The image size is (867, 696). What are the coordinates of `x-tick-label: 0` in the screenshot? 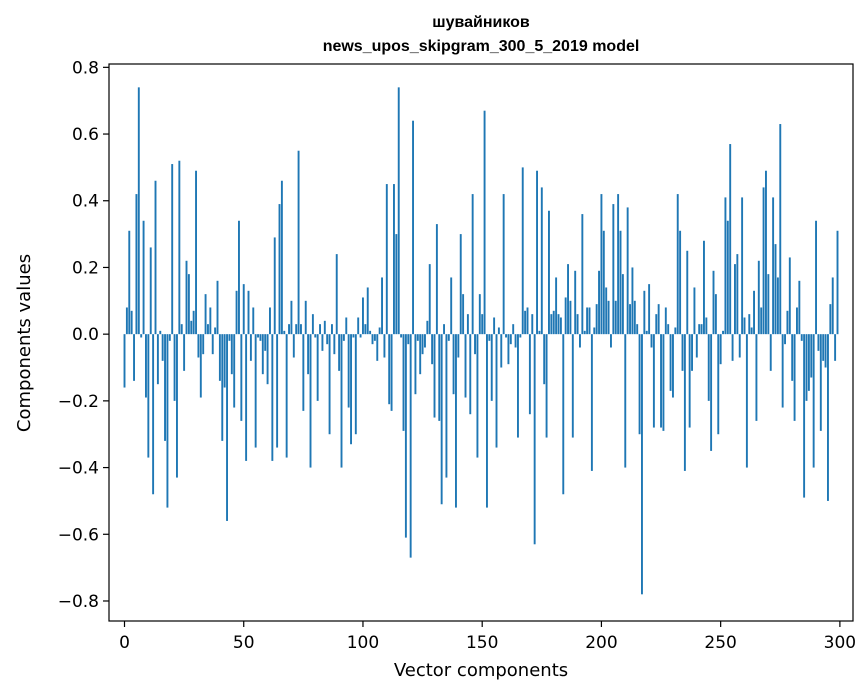 It's located at (124, 643).